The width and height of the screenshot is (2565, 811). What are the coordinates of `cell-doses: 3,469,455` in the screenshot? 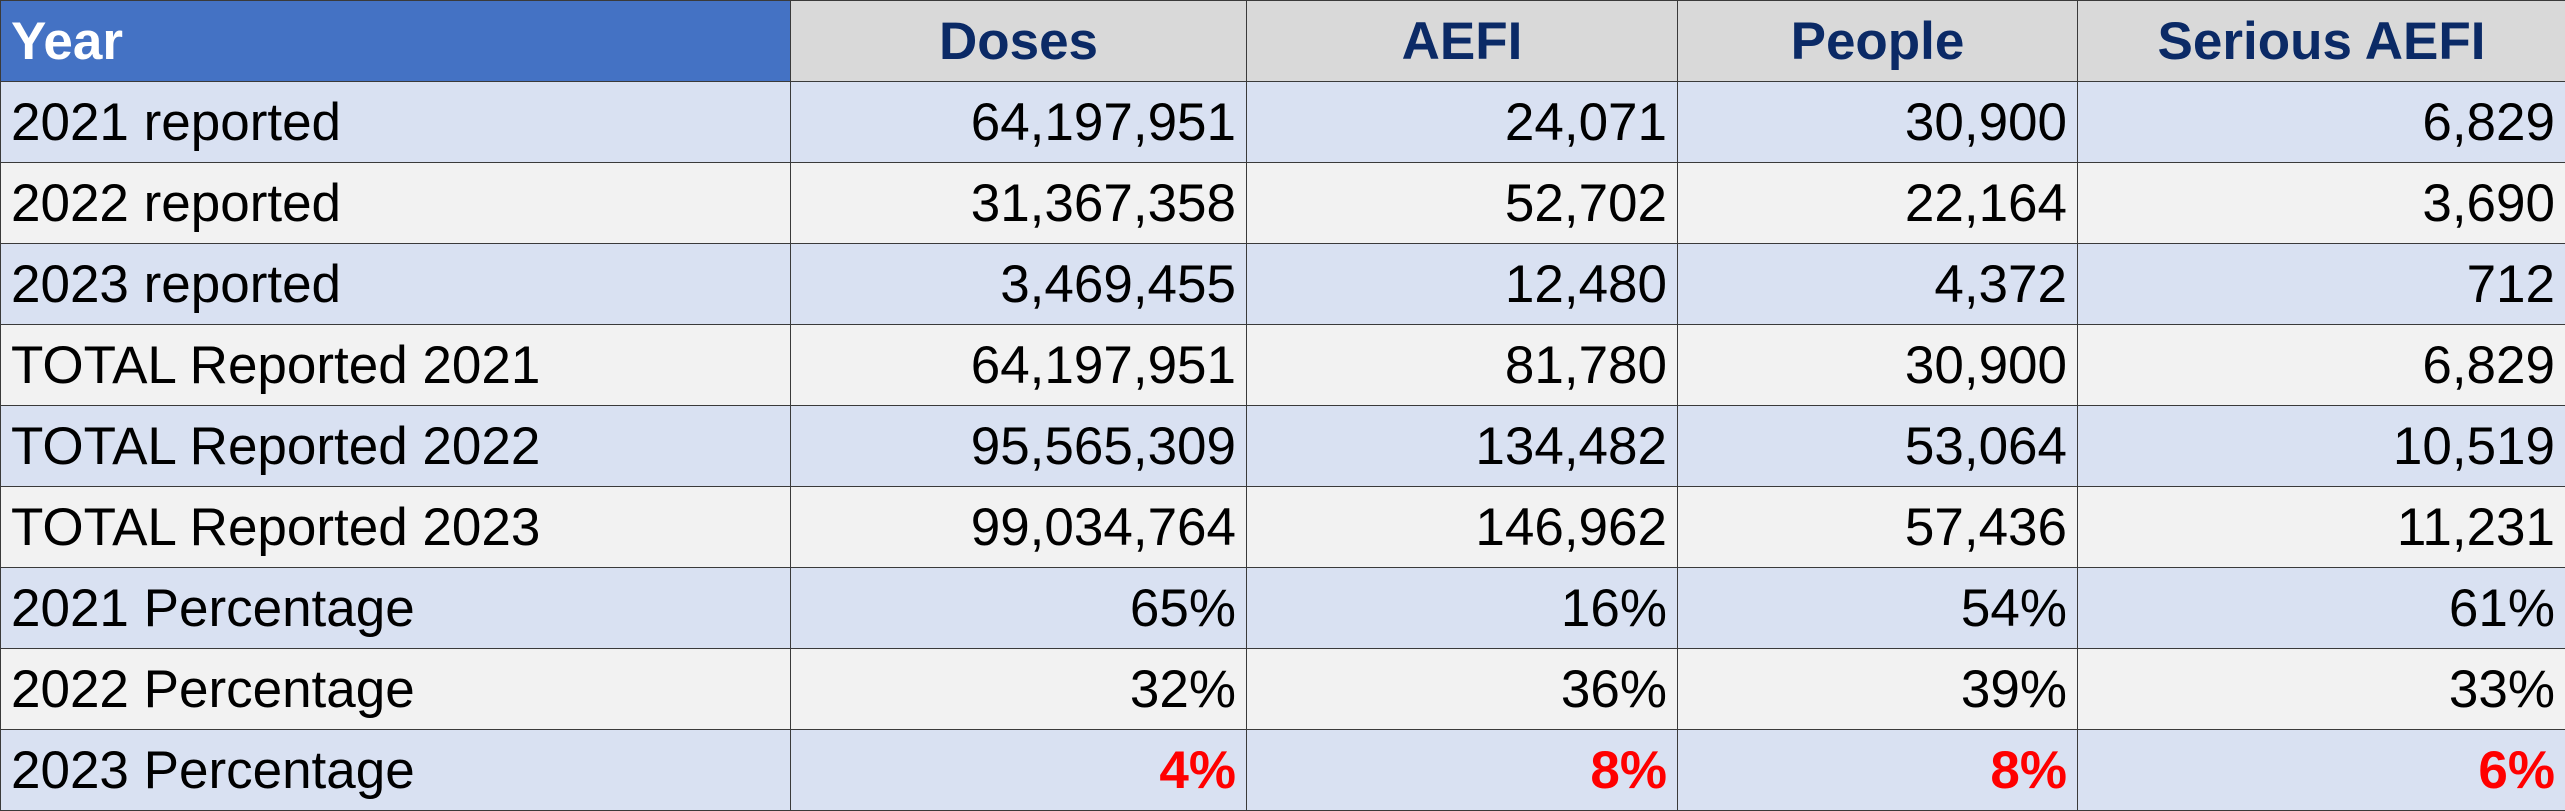 It's located at (1018, 284).